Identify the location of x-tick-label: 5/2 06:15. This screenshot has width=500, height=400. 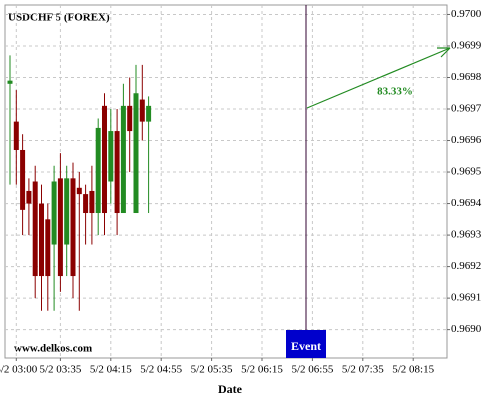
(262, 370).